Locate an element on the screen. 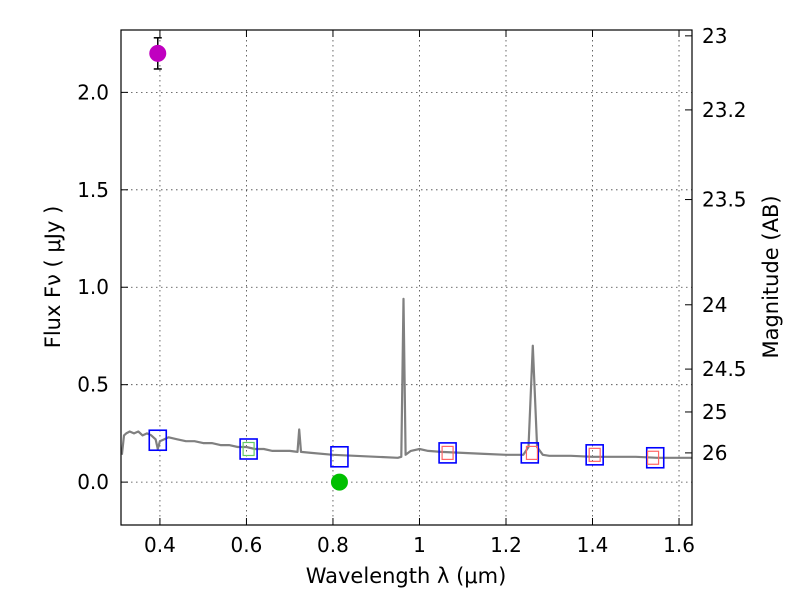  y-tick-label: 0.0 is located at coordinates (93, 482).